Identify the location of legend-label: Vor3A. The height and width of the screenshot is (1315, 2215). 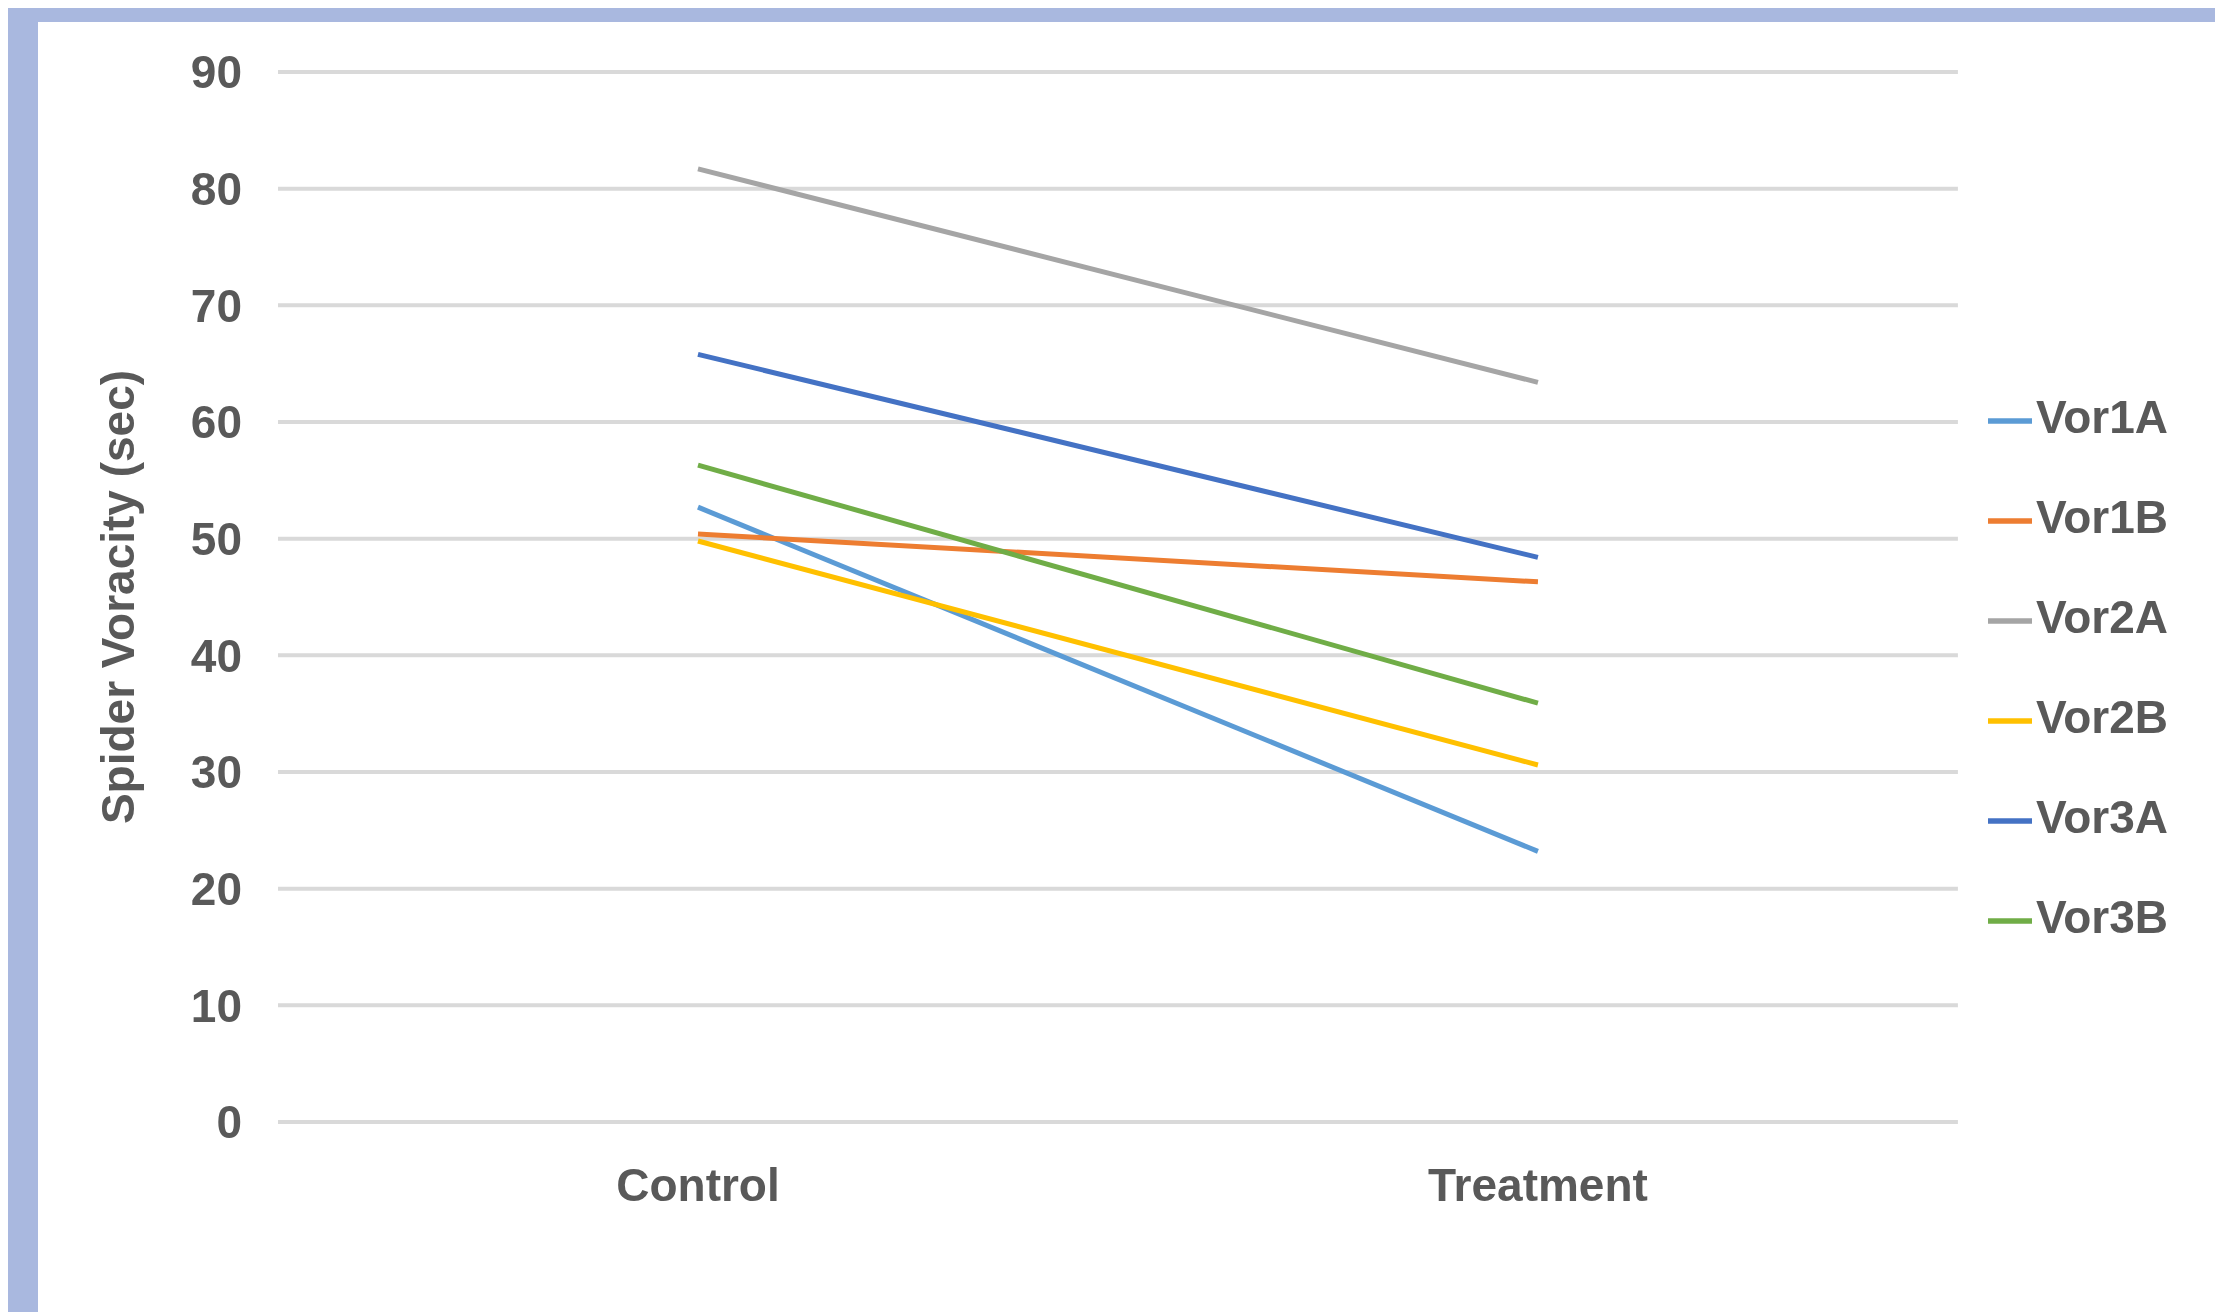
(2101, 817).